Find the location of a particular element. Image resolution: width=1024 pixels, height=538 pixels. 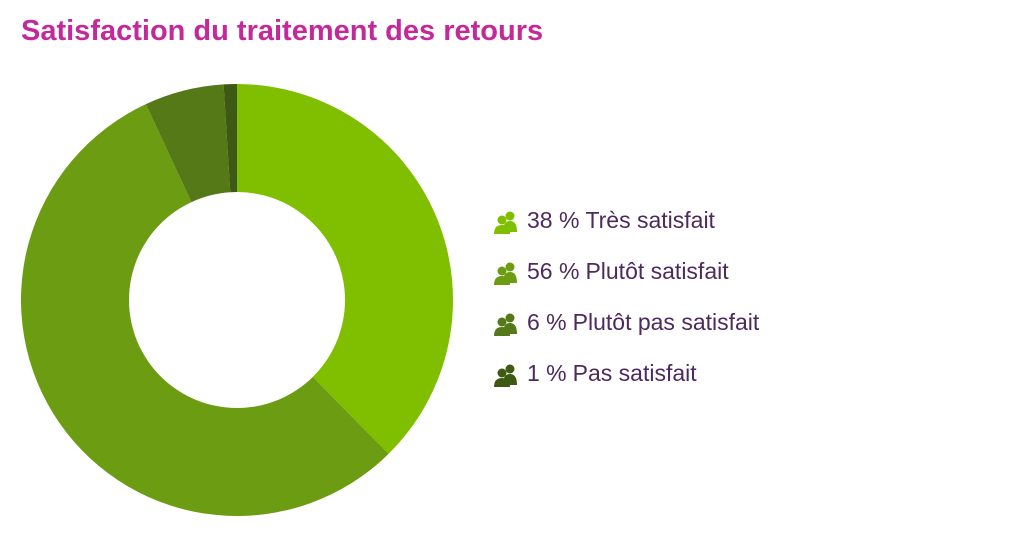

legend-entry: 1 % Pas satisfait is located at coordinates (612, 373).